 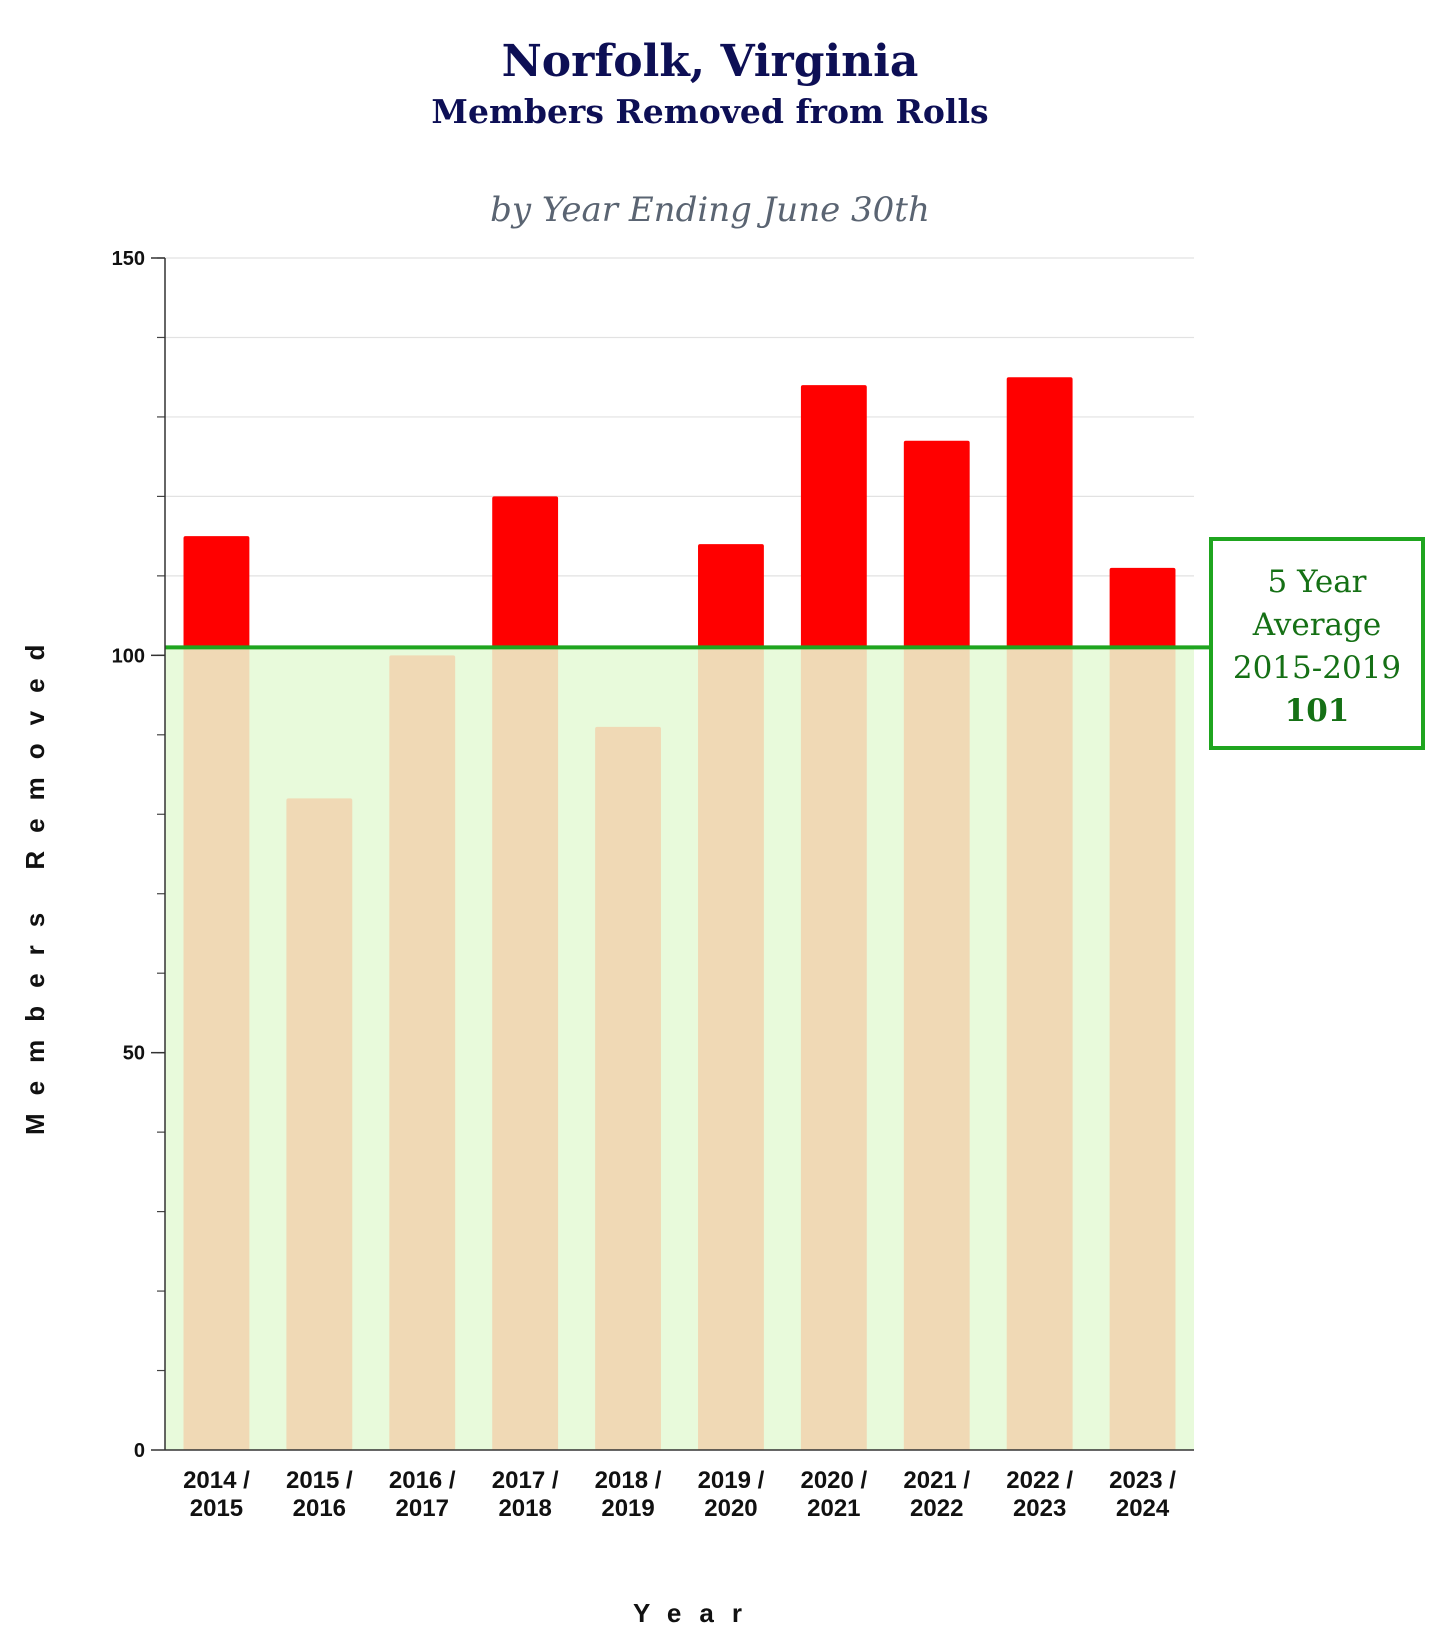 What do you see at coordinates (139, 1451) in the screenshot?
I see `y-tick-label: 0` at bounding box center [139, 1451].